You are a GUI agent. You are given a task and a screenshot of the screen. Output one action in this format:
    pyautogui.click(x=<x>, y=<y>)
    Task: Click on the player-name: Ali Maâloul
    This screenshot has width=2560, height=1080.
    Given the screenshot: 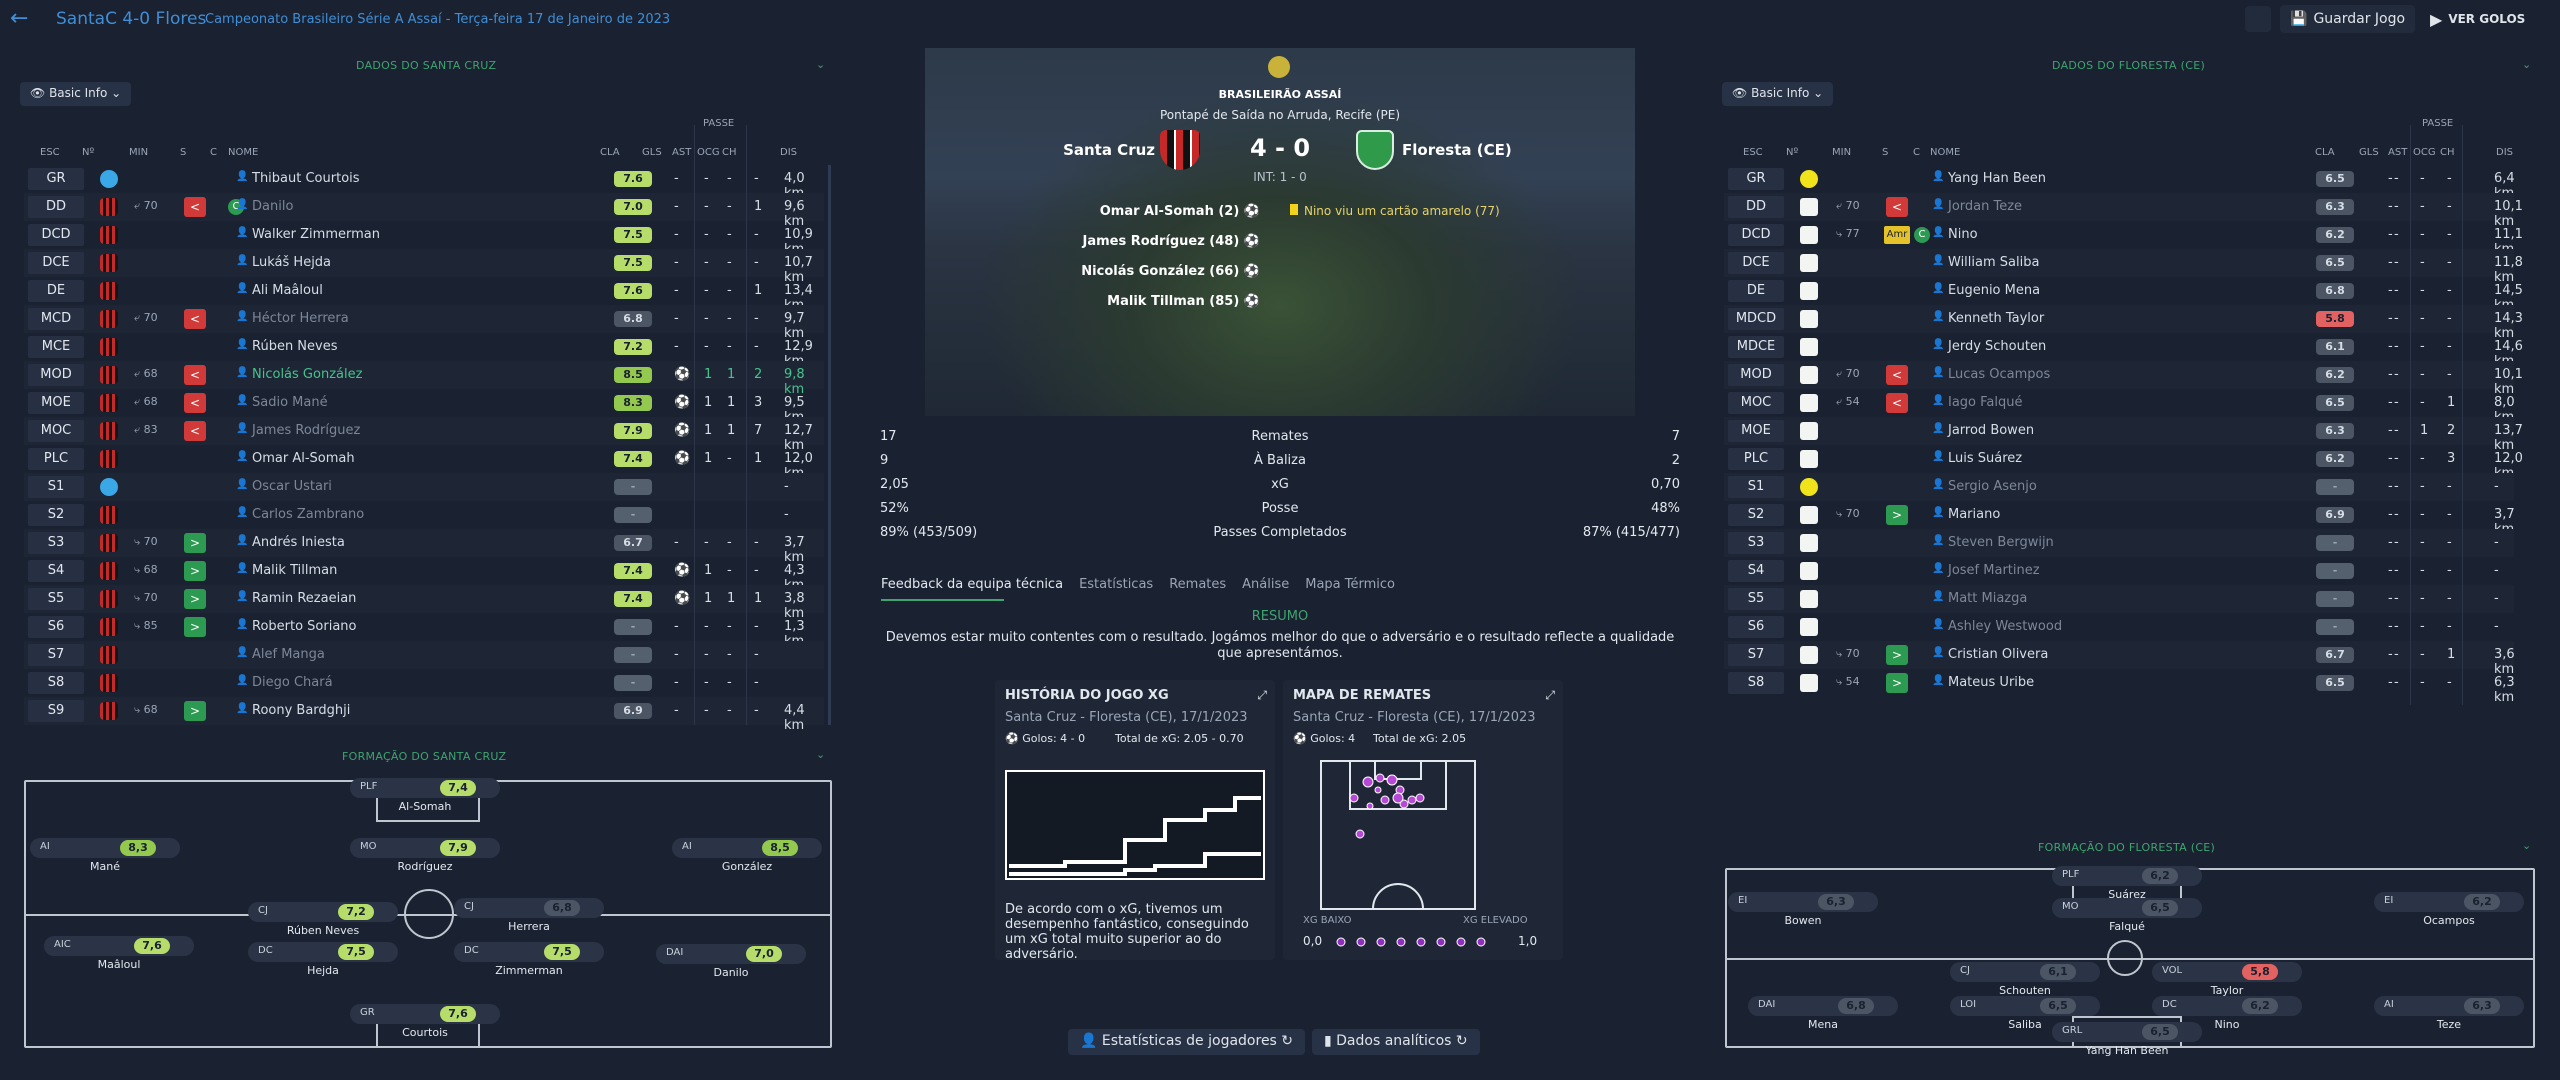 What is the action you would take?
    pyautogui.click(x=287, y=290)
    